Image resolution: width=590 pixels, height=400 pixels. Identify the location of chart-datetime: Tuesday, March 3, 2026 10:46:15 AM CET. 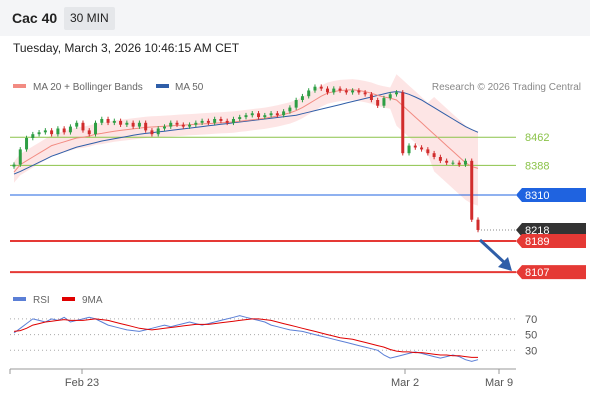
(126, 48).